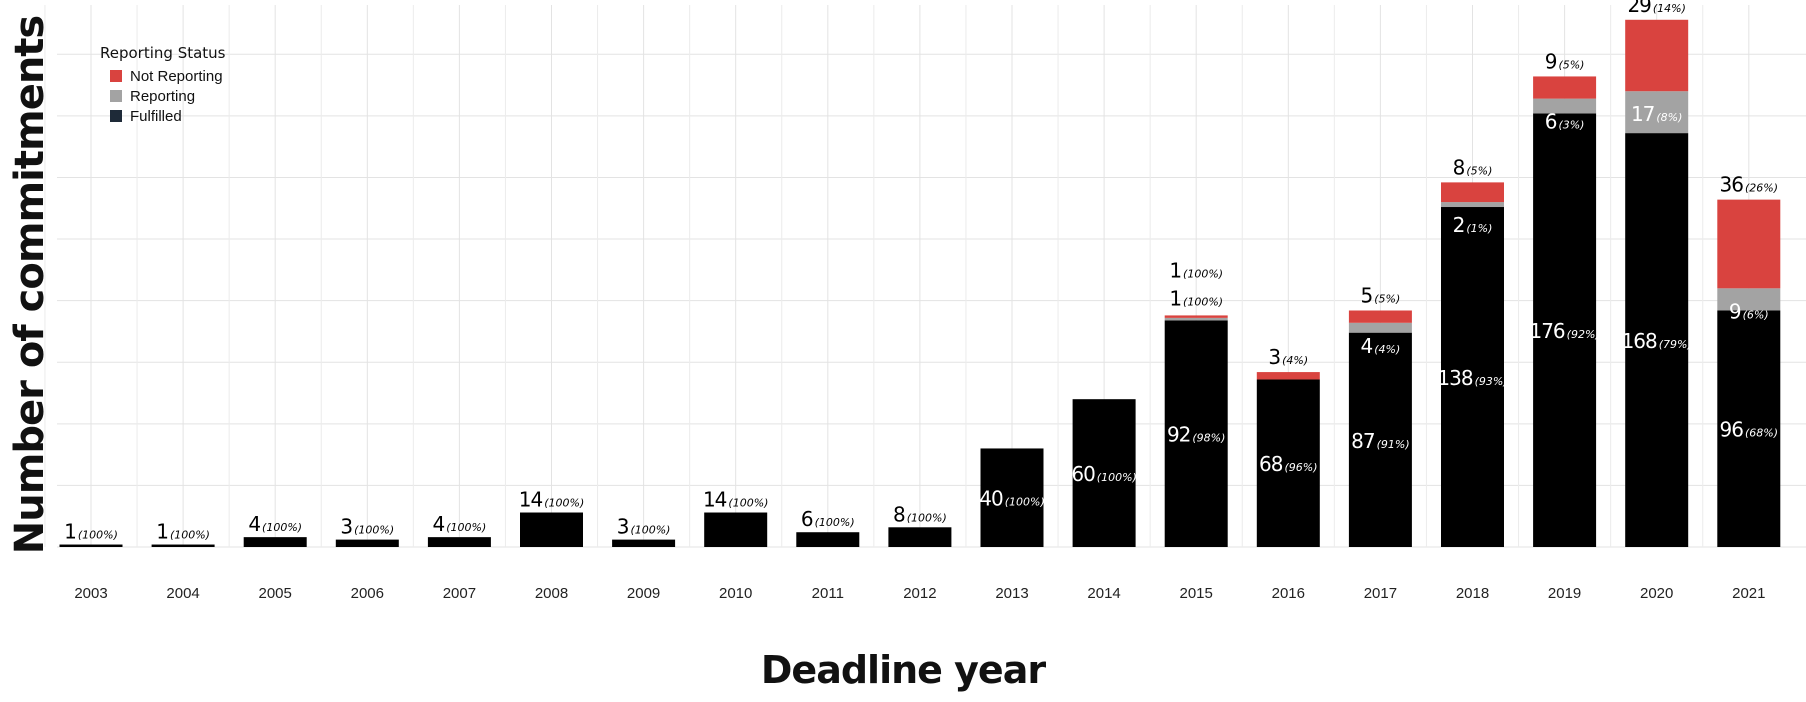  What do you see at coordinates (116, 76) in the screenshot?
I see `legend-swatch-not-reporting` at bounding box center [116, 76].